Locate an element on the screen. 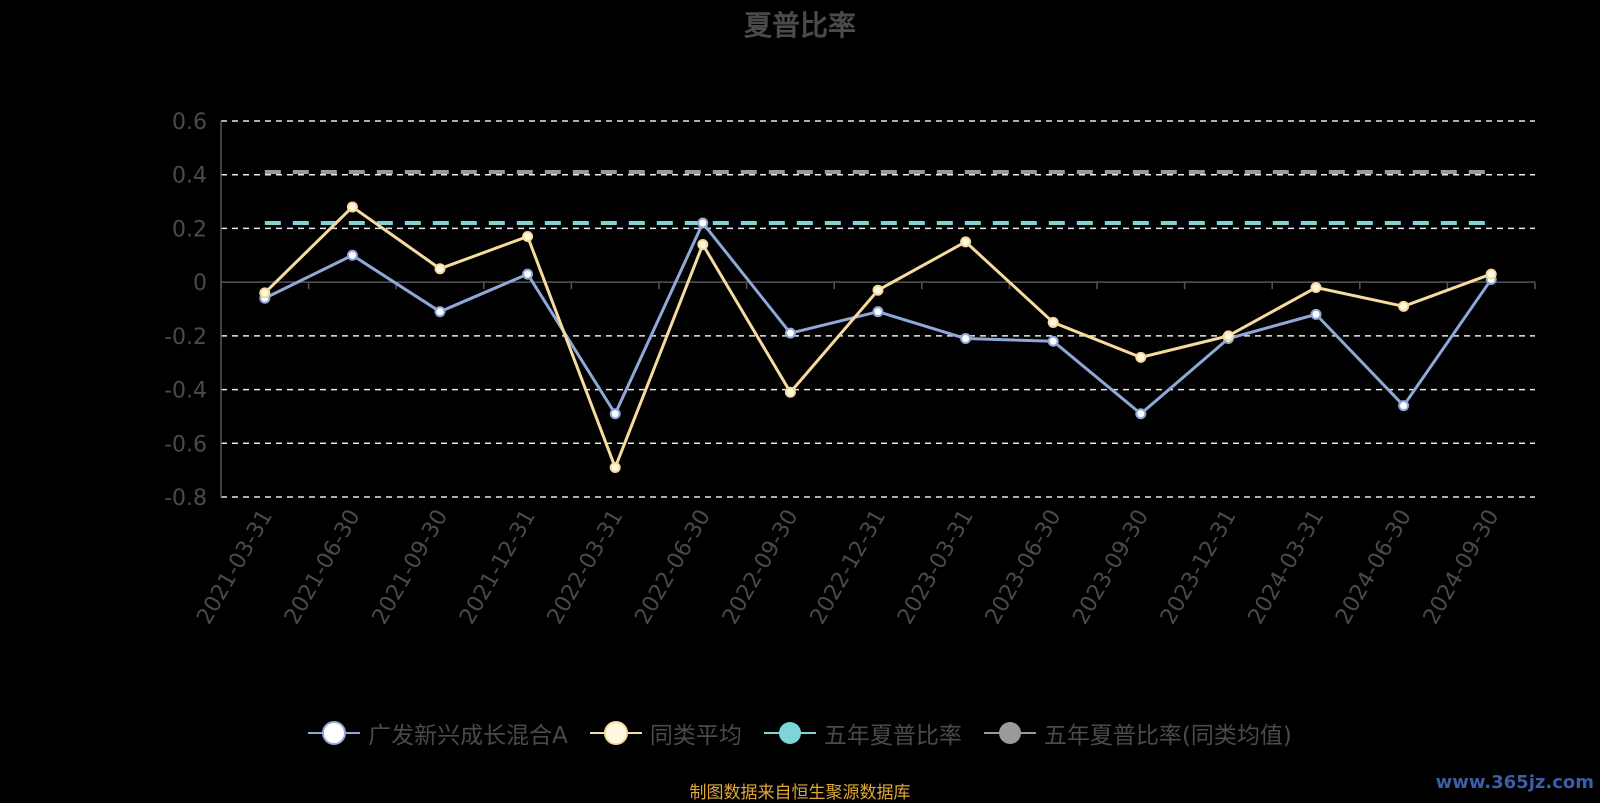 The height and width of the screenshot is (803, 1600). y-tick-label: 0.4 is located at coordinates (189, 176).